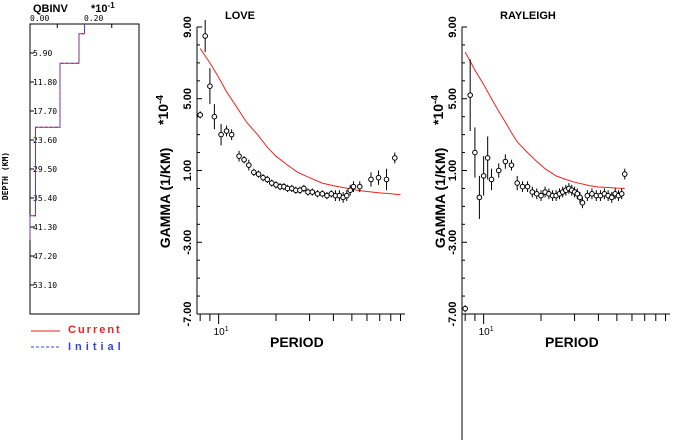 This screenshot has height=442, width=680. I want to click on legend-current-label: Current, so click(95, 330).